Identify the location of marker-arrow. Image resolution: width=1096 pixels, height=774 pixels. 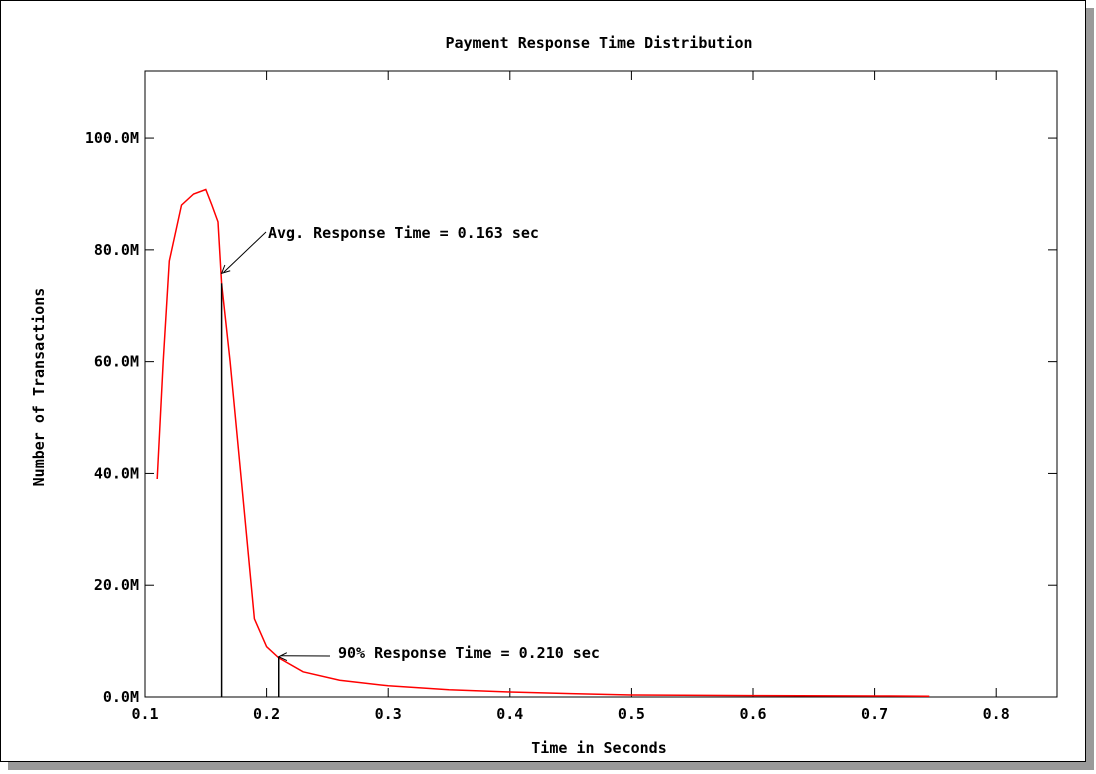
(245, 252).